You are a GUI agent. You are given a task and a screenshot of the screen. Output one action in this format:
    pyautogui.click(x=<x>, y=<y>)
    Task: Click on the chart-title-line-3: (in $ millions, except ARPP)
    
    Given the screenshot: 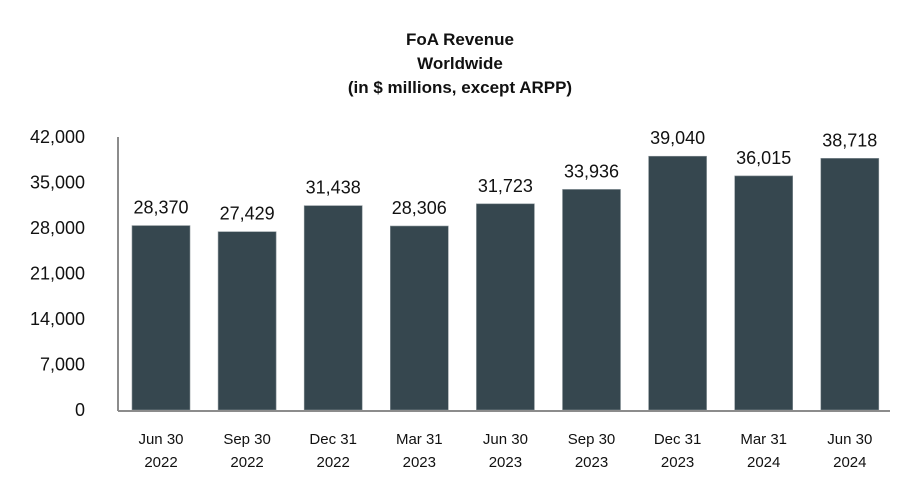 What is the action you would take?
    pyautogui.click(x=460, y=87)
    